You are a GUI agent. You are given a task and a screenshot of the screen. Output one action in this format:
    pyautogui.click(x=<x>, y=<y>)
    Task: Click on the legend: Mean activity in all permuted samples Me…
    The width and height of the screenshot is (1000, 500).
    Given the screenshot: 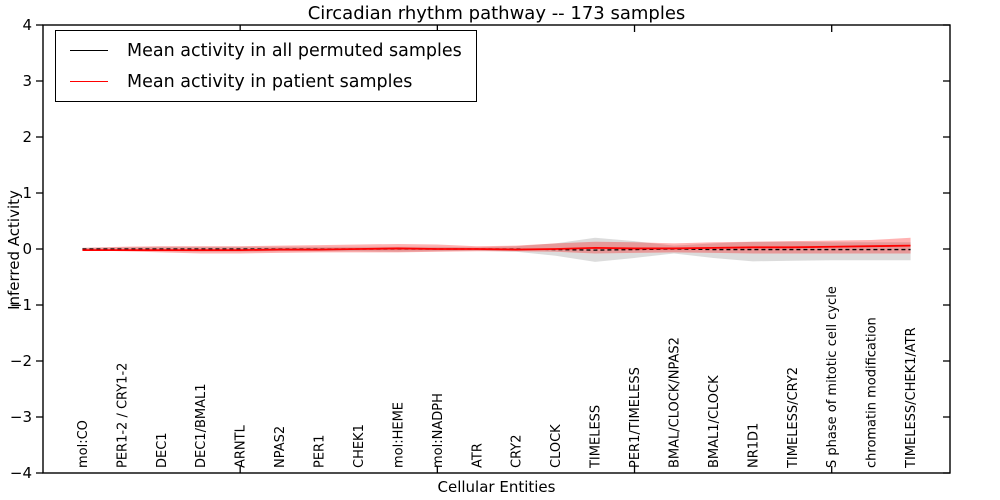 What is the action you would take?
    pyautogui.click(x=266, y=66)
    